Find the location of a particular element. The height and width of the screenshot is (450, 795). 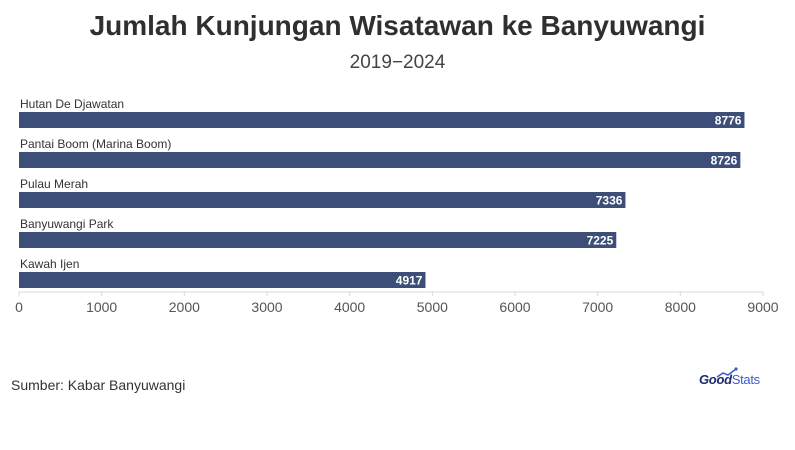

chart-title: Jumlah Kunjungan Wisatawan ke Banyuwangi is located at coordinates (397, 25).